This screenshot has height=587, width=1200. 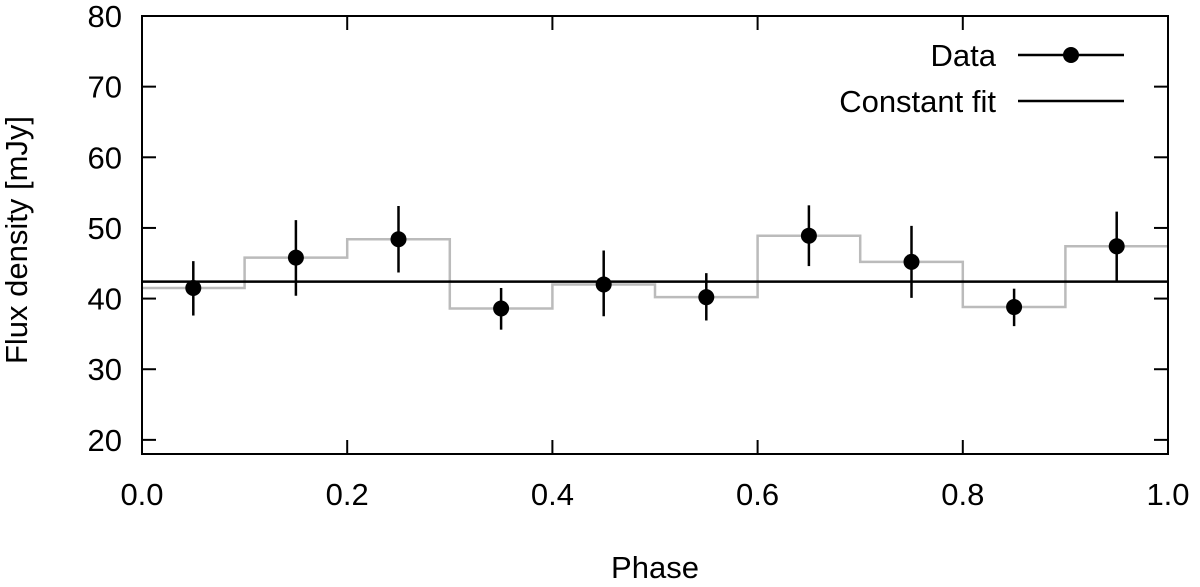 I want to click on x-axis-title: Phase, so click(x=655, y=567).